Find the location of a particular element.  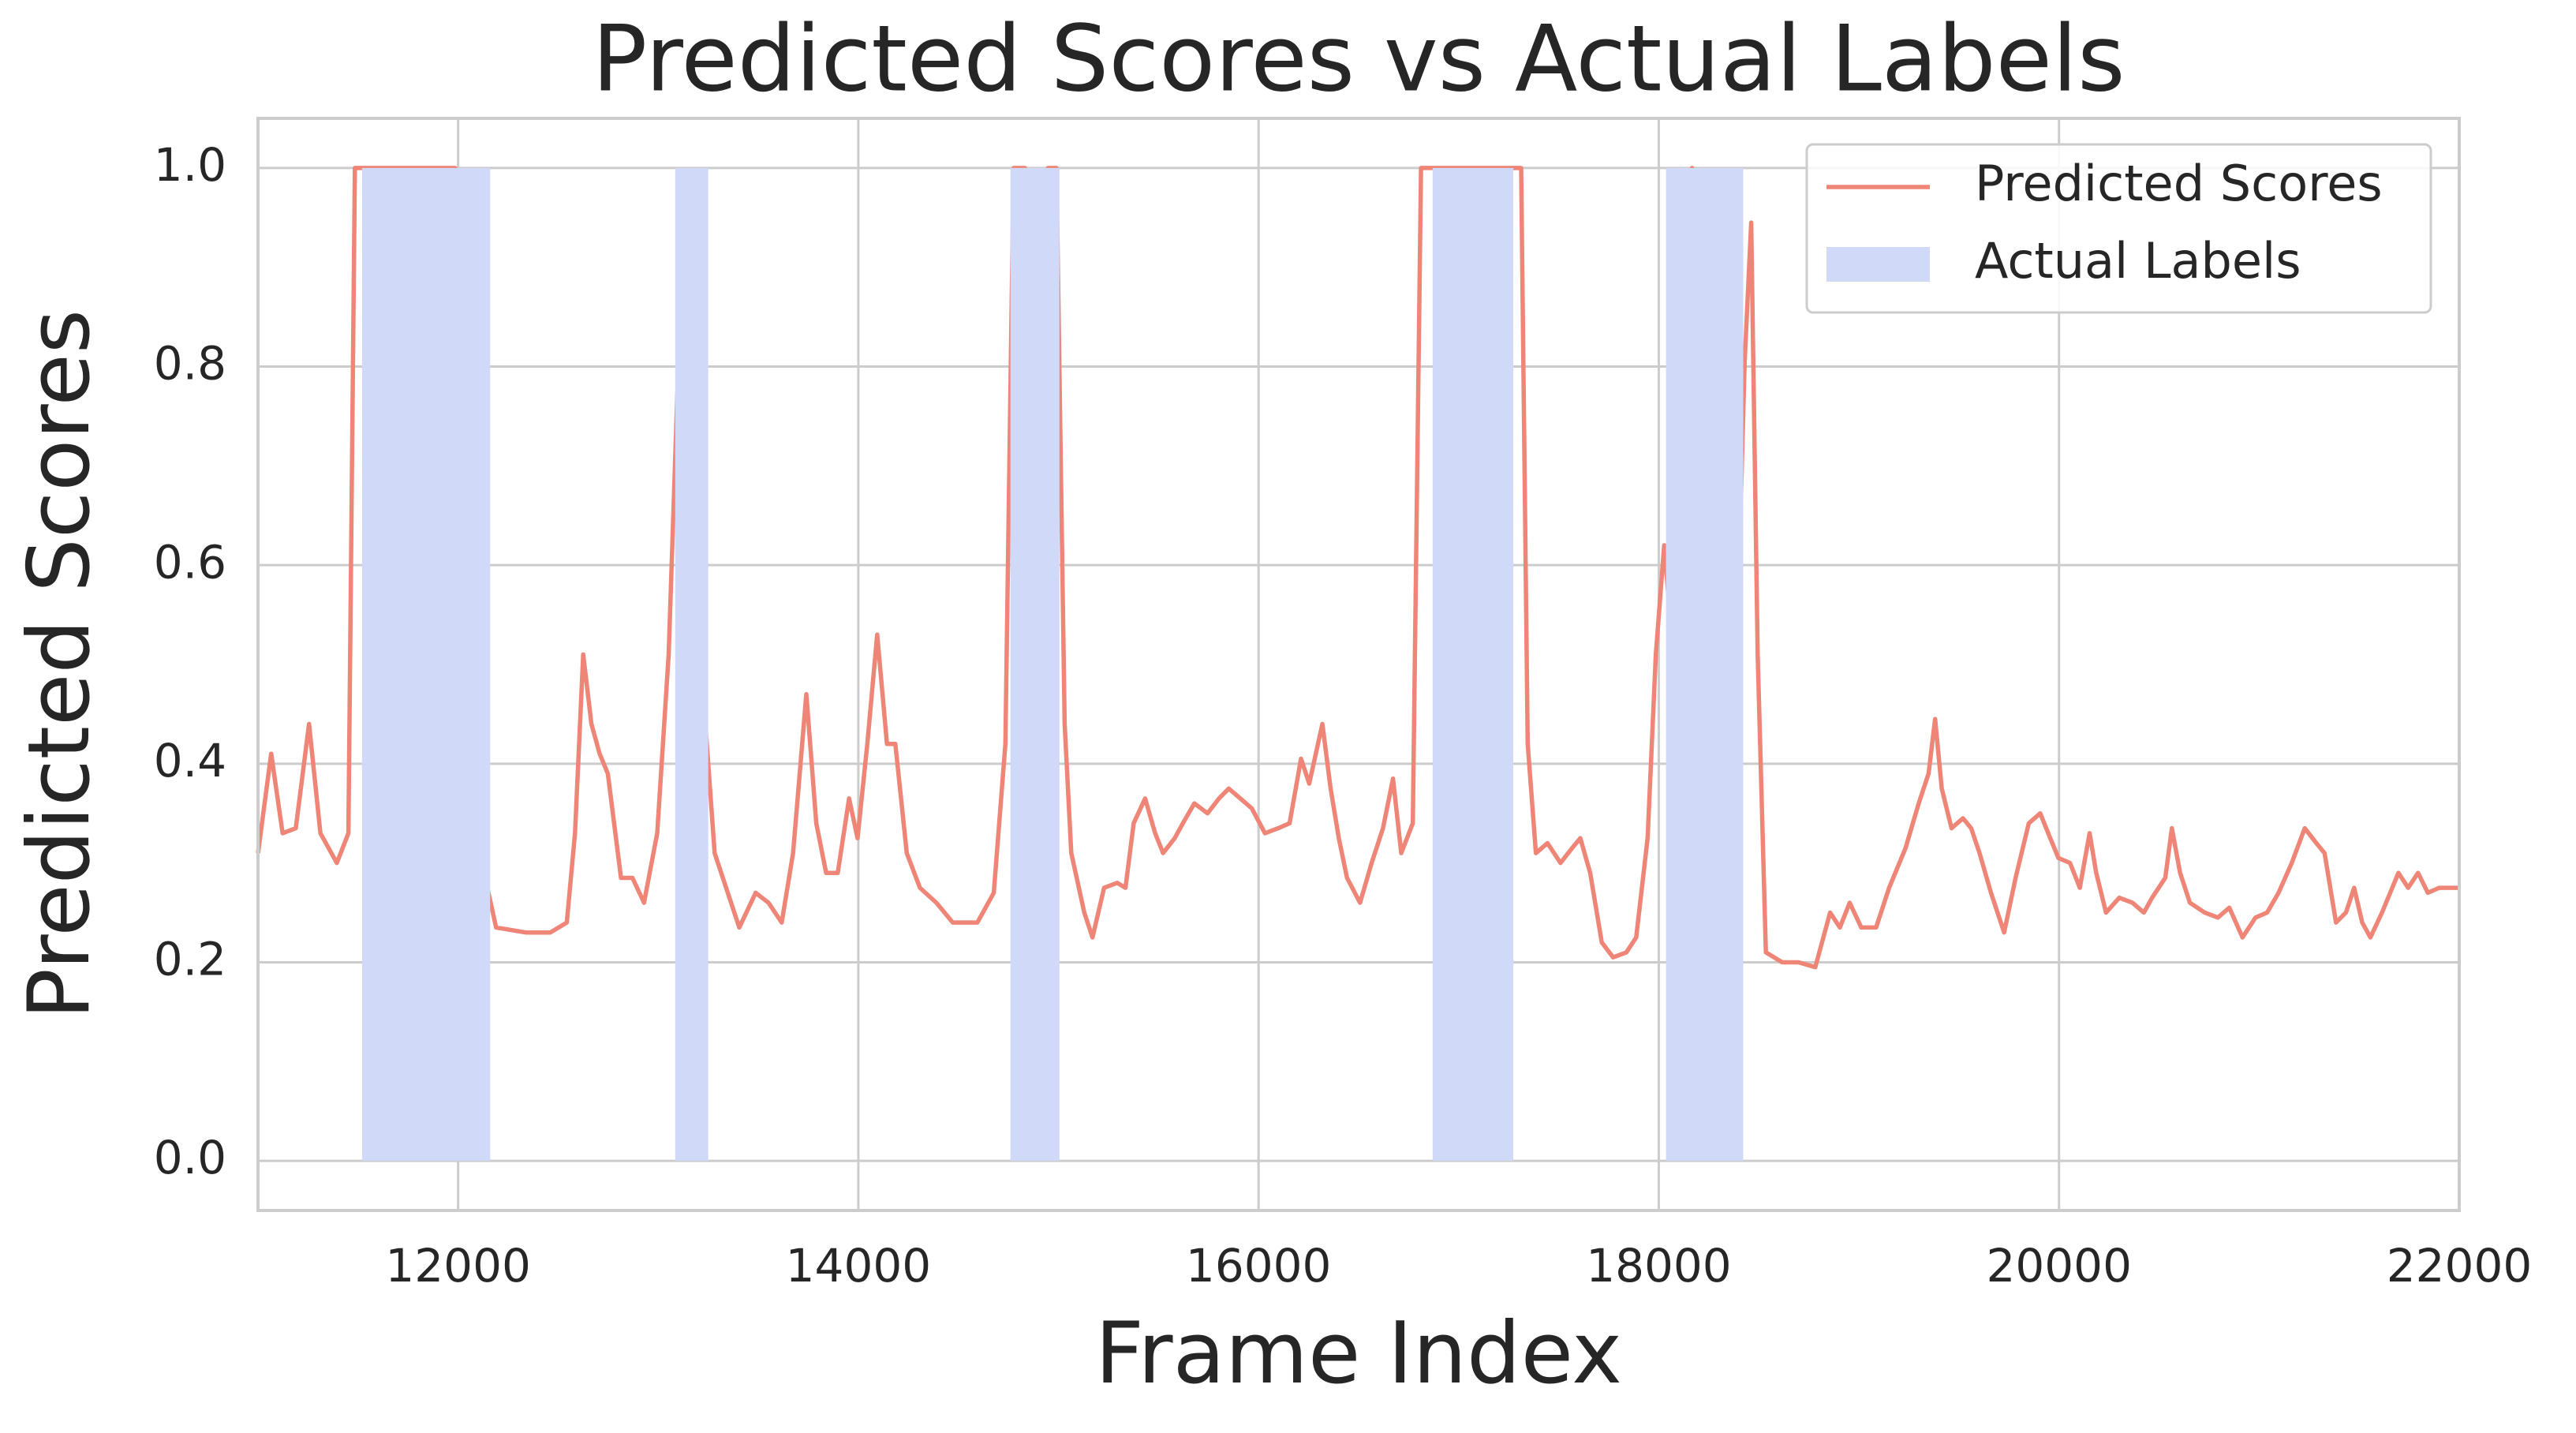

y-tick-label: 0.4 is located at coordinates (190, 761).